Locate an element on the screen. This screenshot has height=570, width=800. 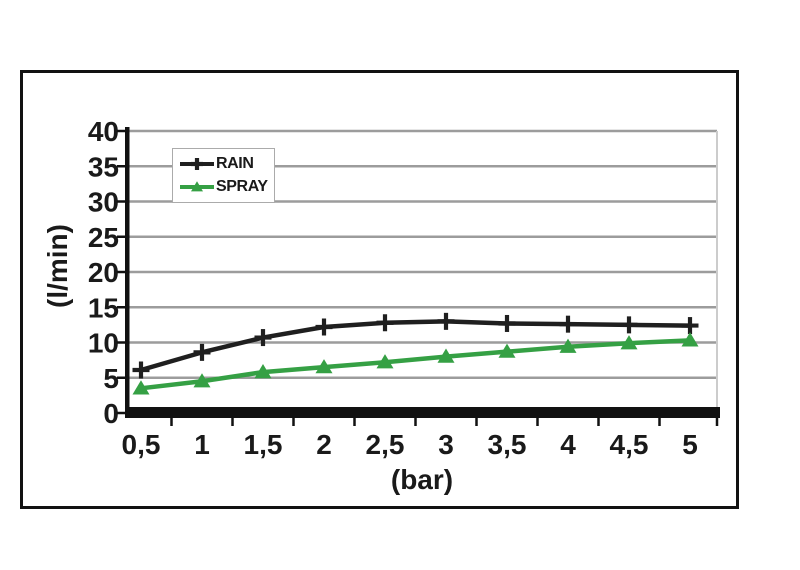
series-rain is located at coordinates (415, 345).